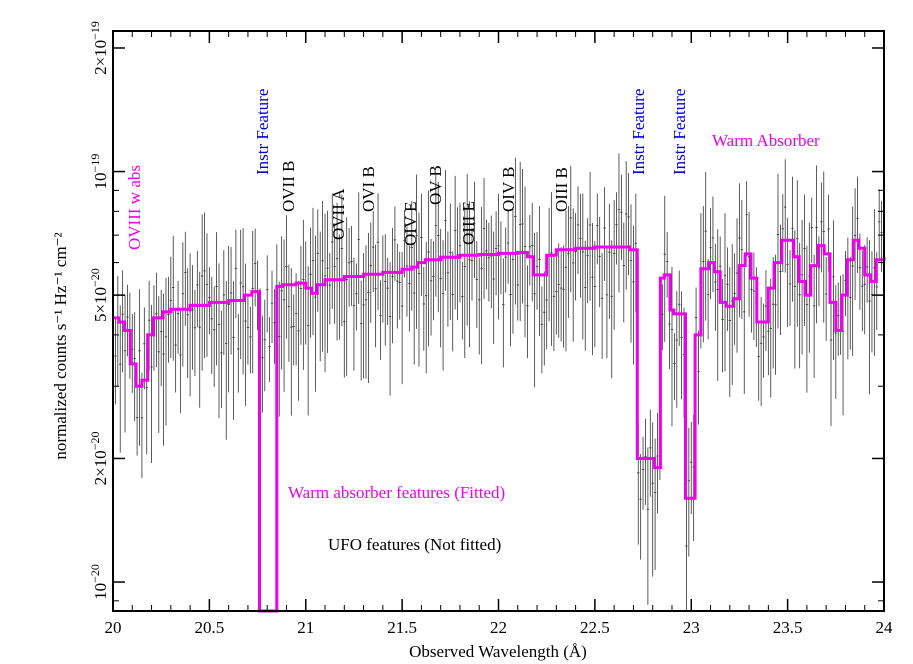 Image resolution: width=913 pixels, height=664 pixels. What do you see at coordinates (561, 189) in the screenshot?
I see `annotation-ion-oiii-b: OIII B` at bounding box center [561, 189].